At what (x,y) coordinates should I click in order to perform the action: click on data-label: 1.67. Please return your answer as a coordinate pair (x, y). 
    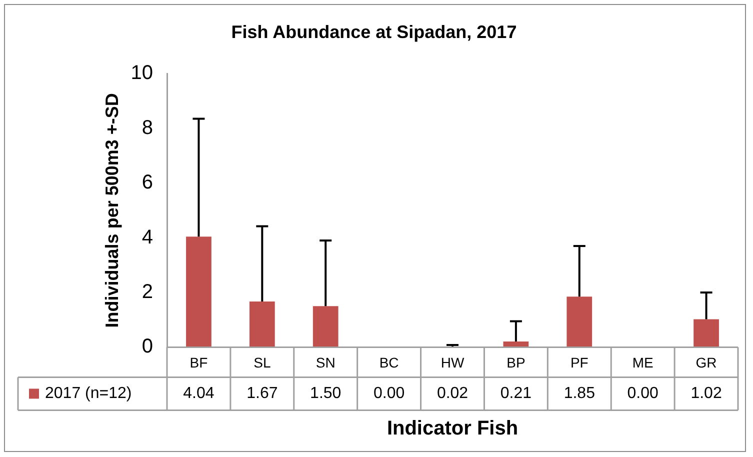
    Looking at the image, I should click on (262, 393).